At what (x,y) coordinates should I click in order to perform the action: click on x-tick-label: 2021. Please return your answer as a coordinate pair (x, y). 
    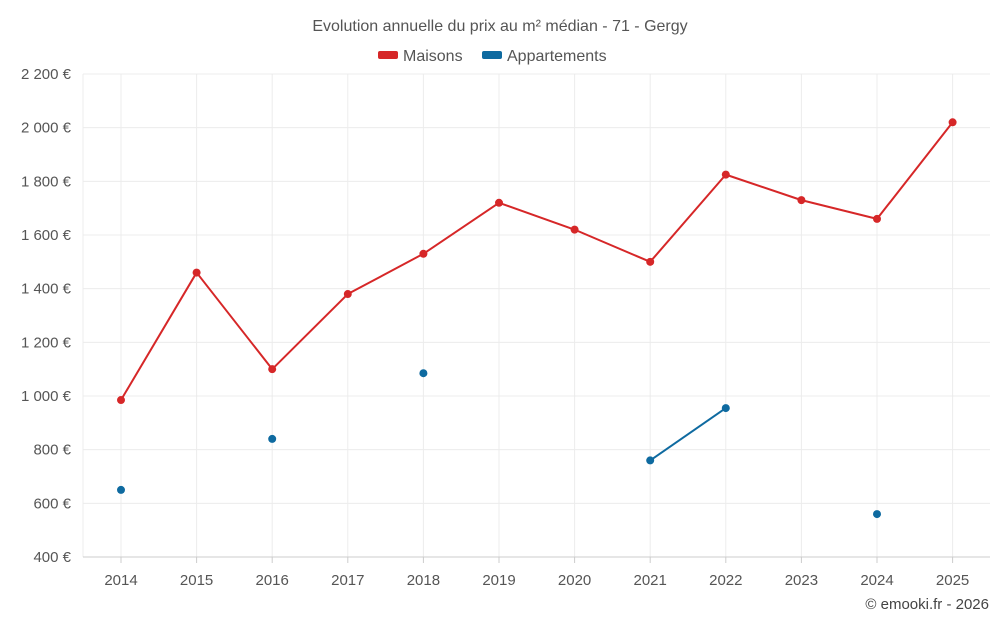
    Looking at the image, I should click on (650, 580).